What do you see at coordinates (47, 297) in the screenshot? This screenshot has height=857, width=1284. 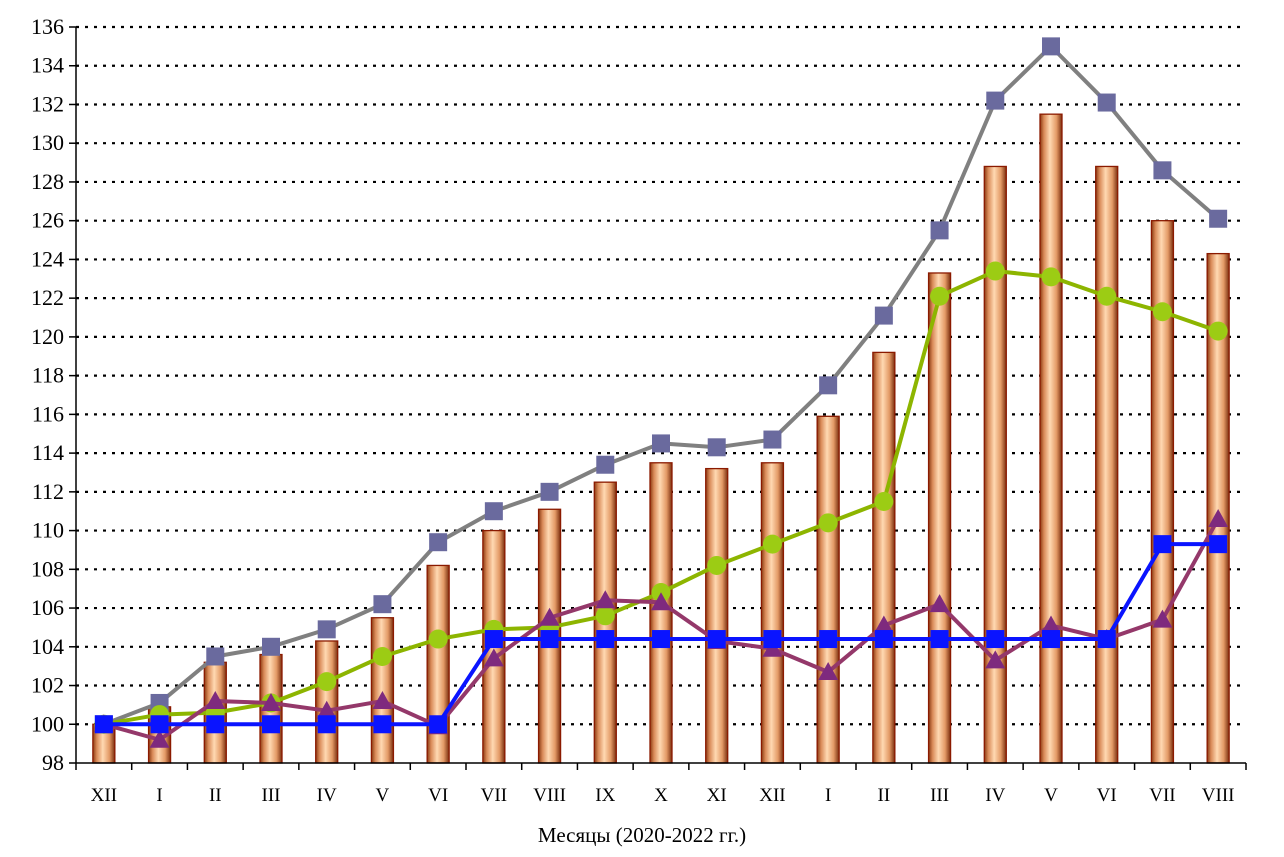 I see `y-tick-label: 122` at bounding box center [47, 297].